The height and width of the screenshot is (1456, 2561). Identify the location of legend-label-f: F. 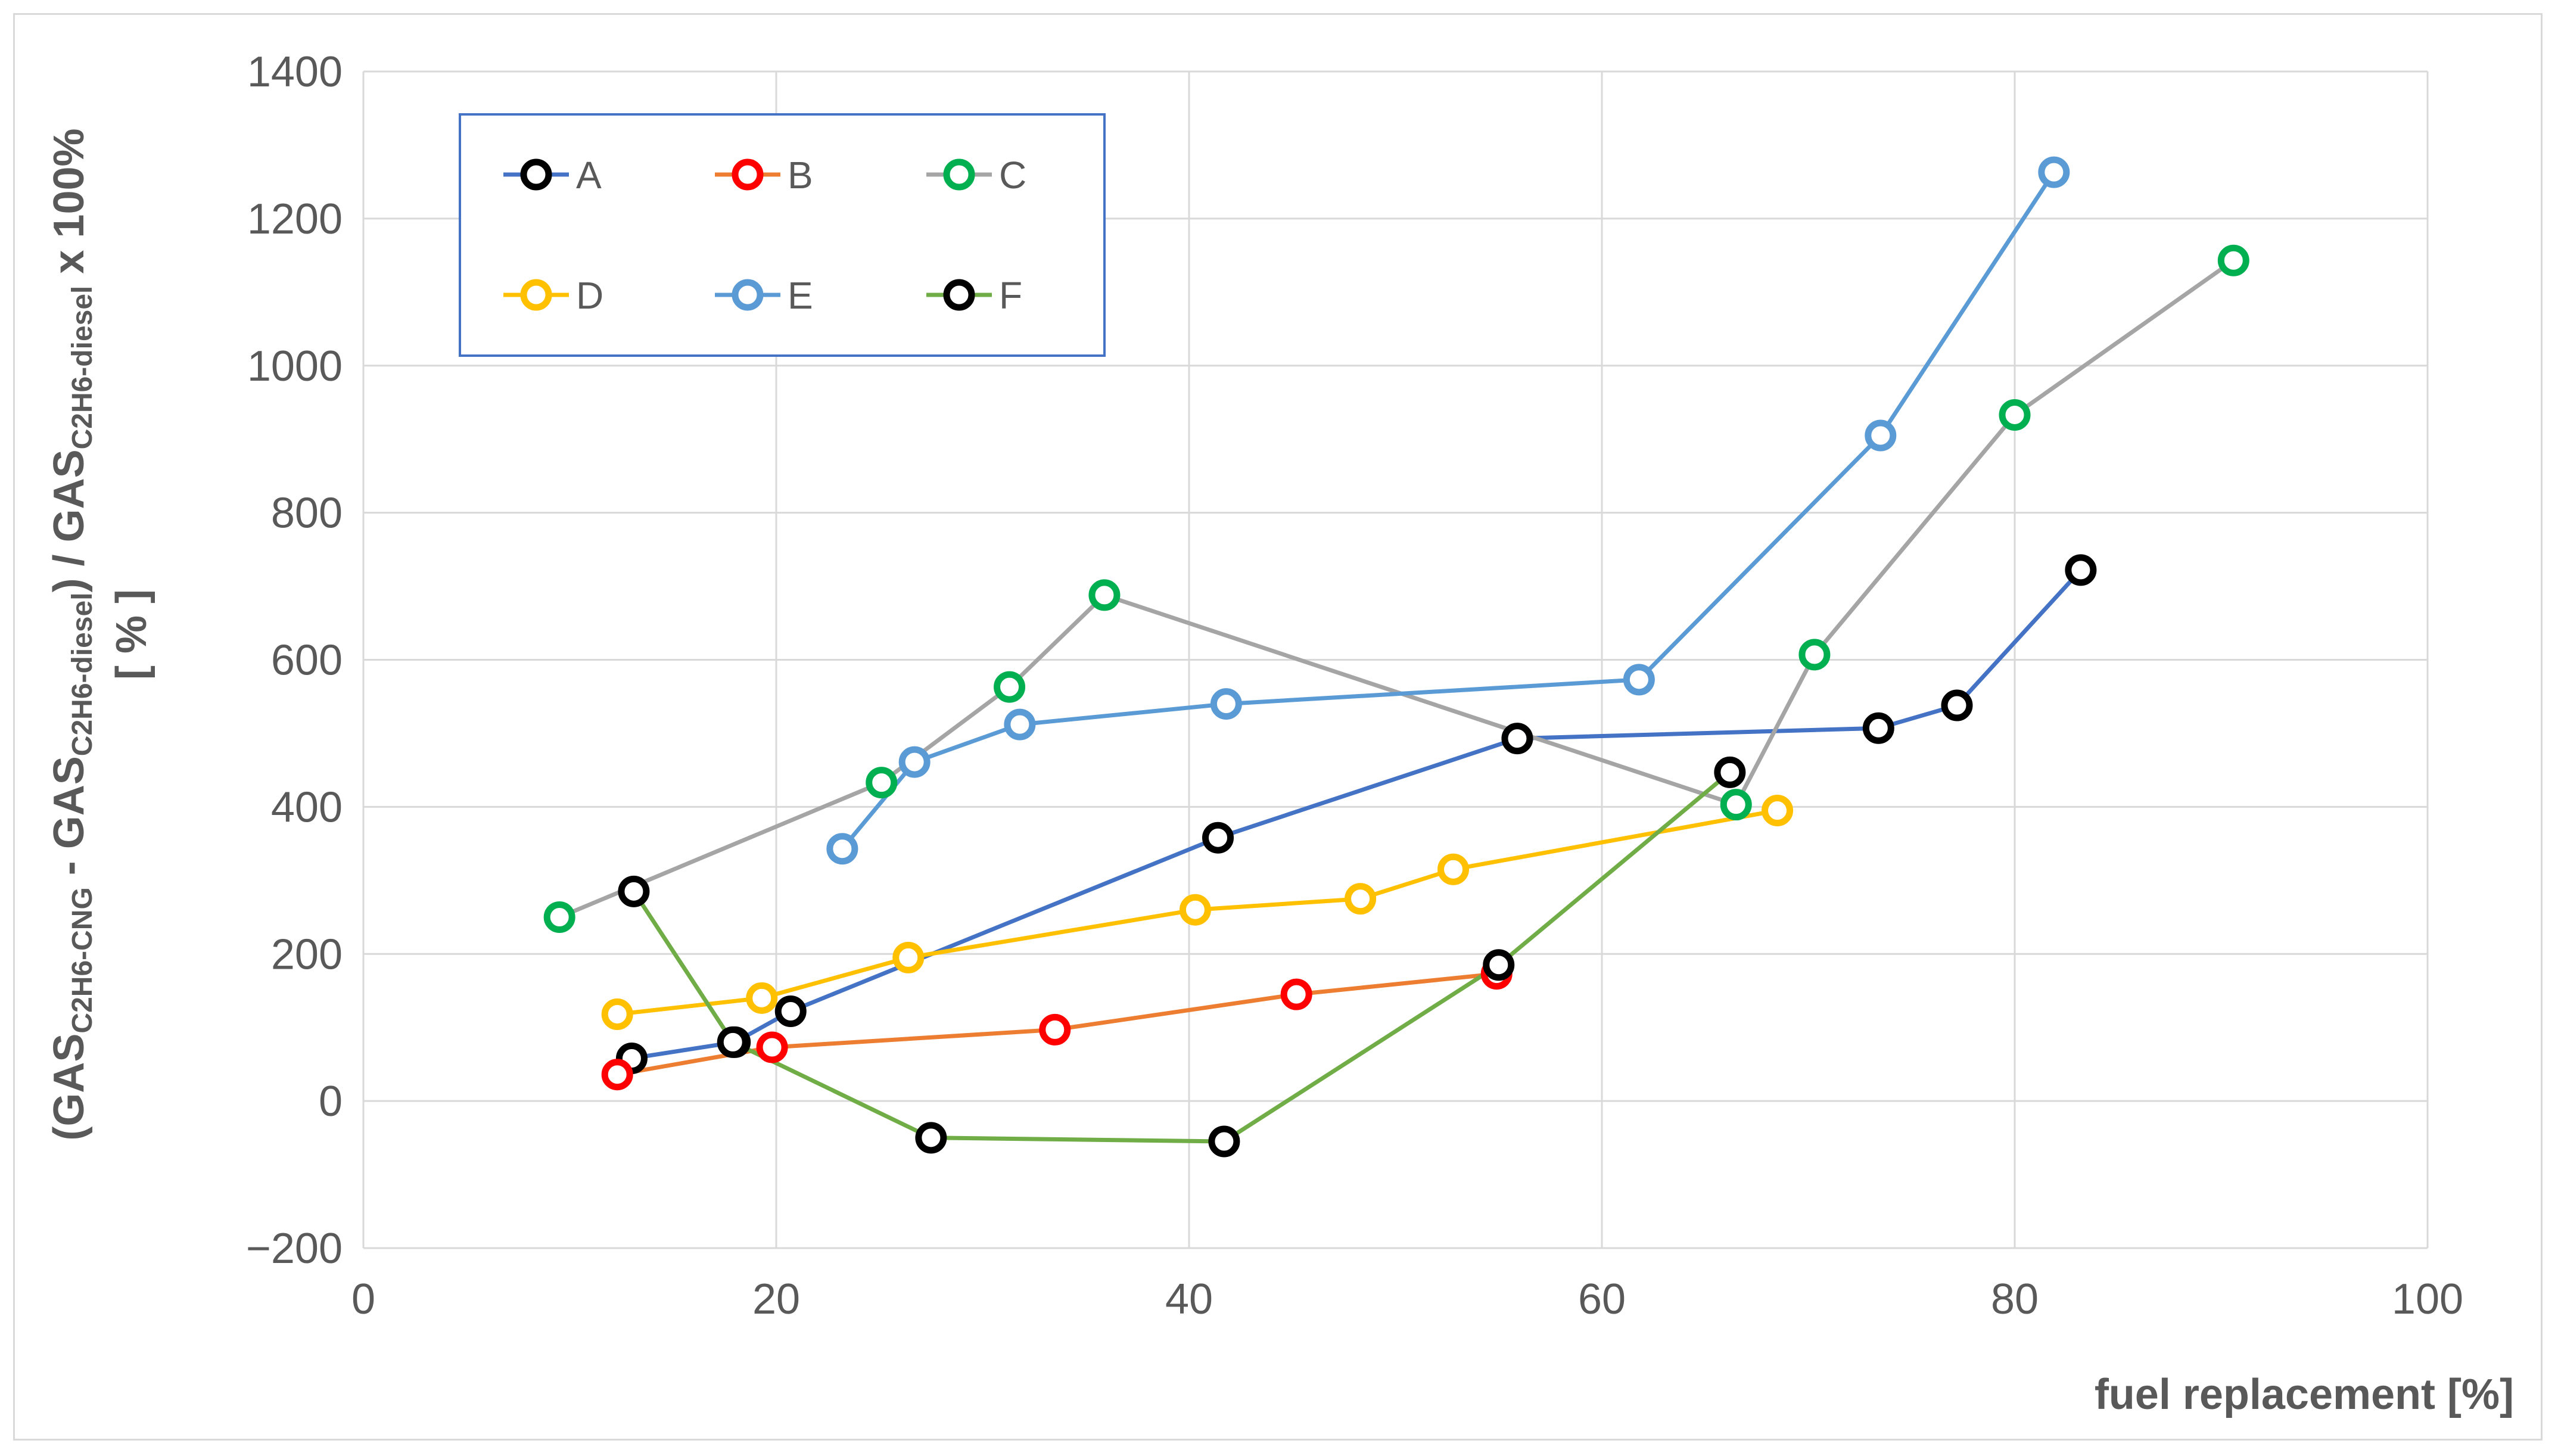
(1010, 295).